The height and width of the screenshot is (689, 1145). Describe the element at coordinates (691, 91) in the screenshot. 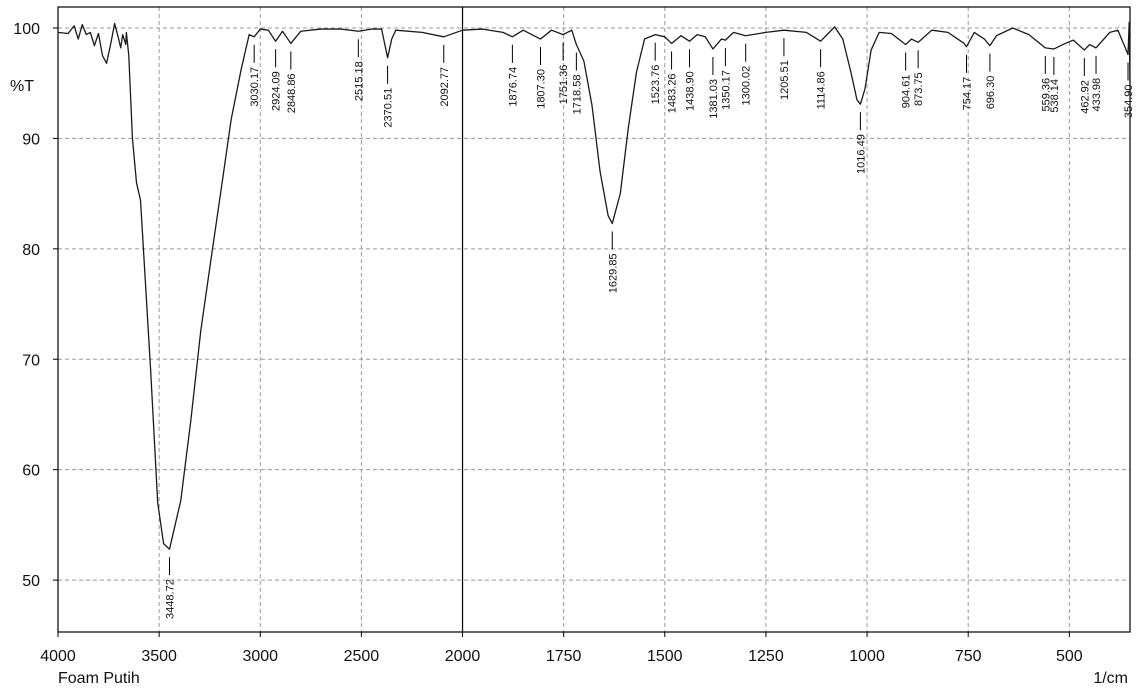

I see `peak-label: 1438.90` at that location.